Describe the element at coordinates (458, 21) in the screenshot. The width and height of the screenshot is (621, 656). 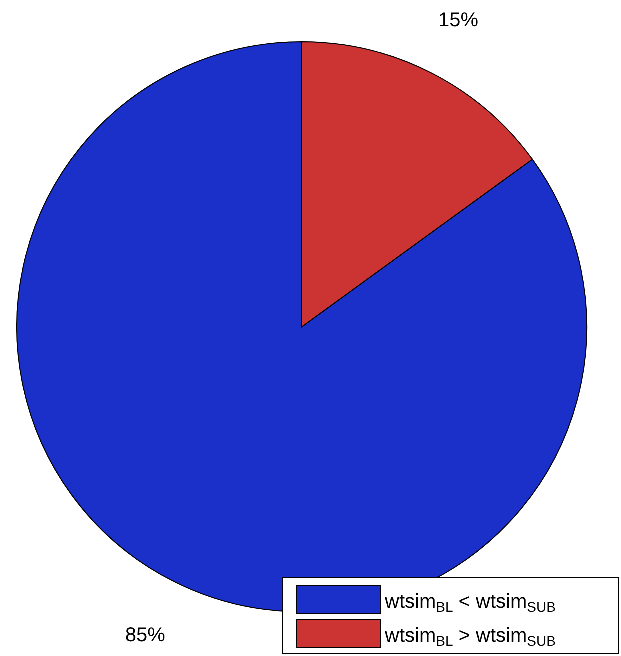
I see `data-label: 15%` at that location.